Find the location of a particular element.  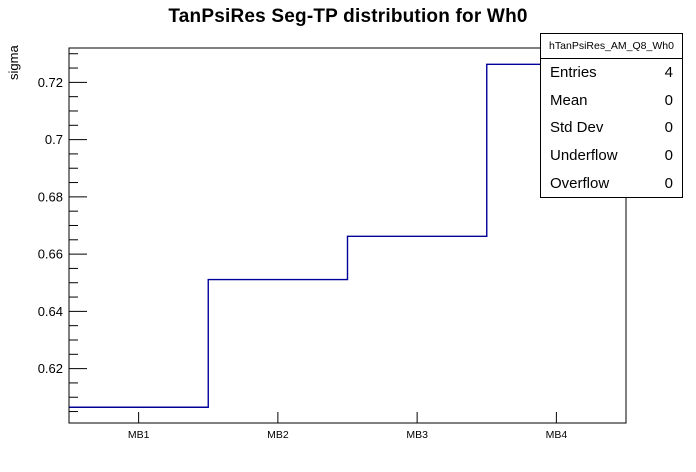

stats-row-underflow: Underflow 0 is located at coordinates (611, 156).